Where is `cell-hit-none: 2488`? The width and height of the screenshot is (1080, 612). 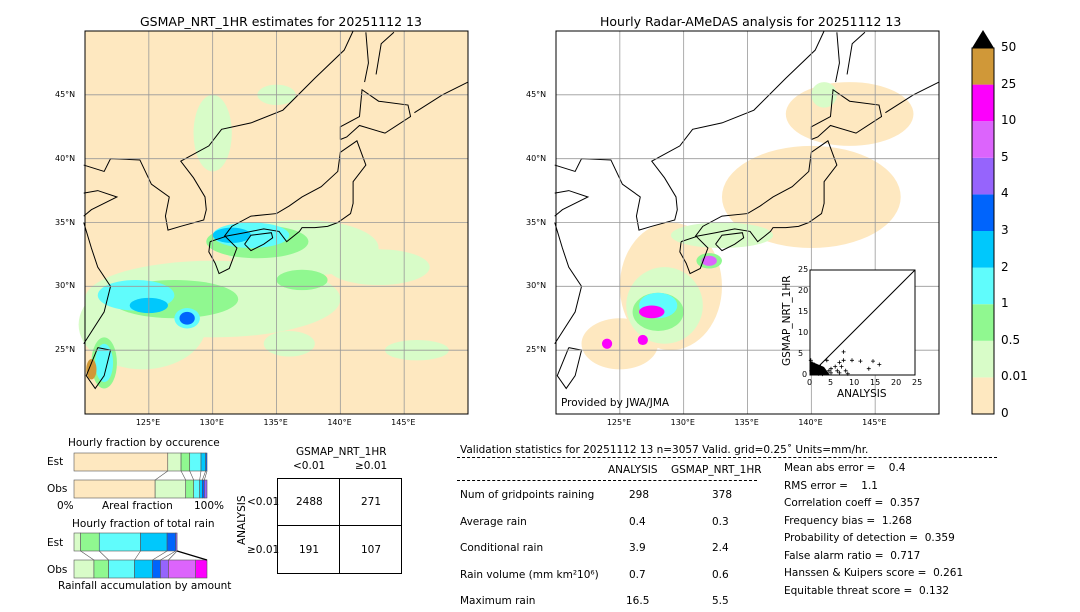
cell-hit-none: 2488 is located at coordinates (309, 502).